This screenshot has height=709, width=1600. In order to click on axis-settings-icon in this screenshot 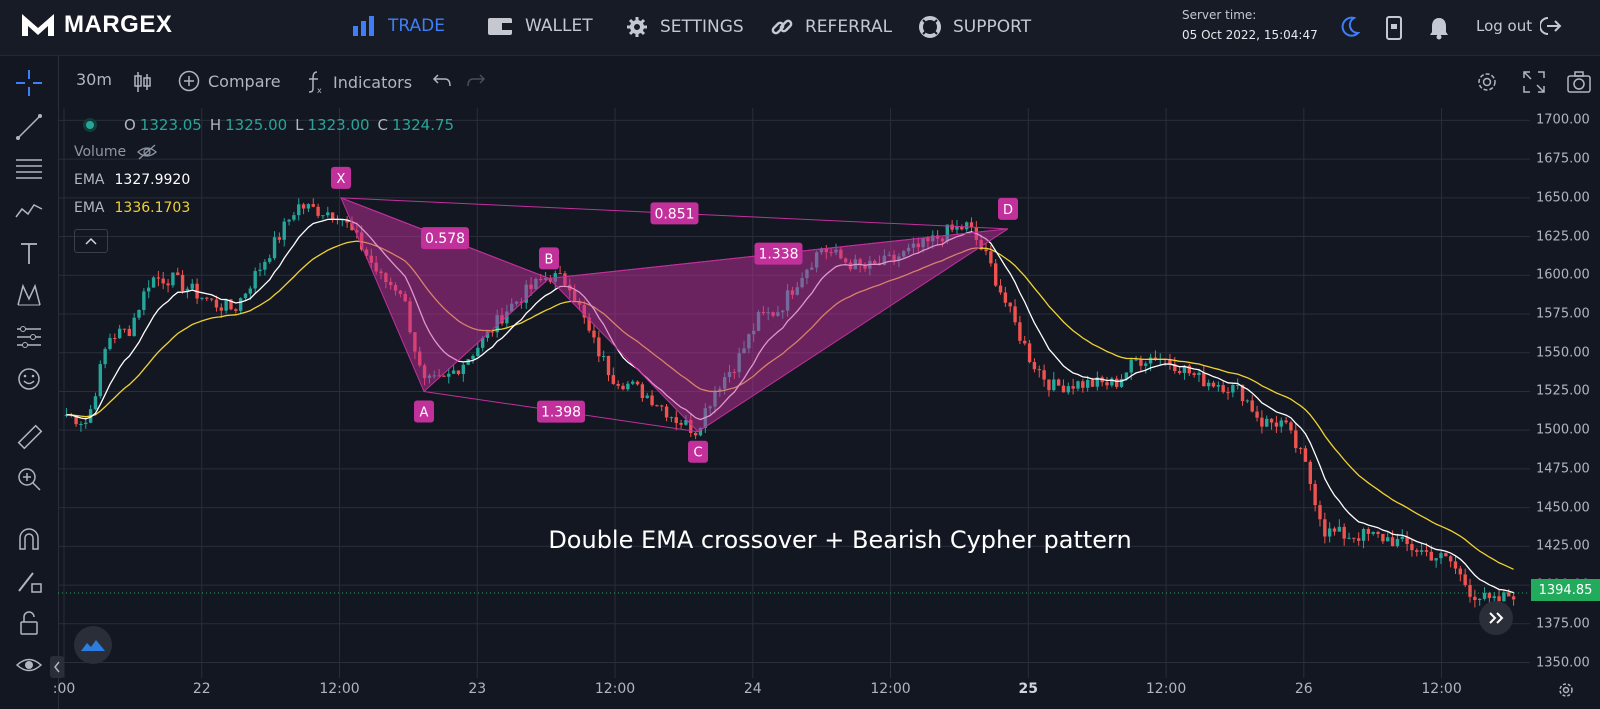, I will do `click(1566, 690)`.